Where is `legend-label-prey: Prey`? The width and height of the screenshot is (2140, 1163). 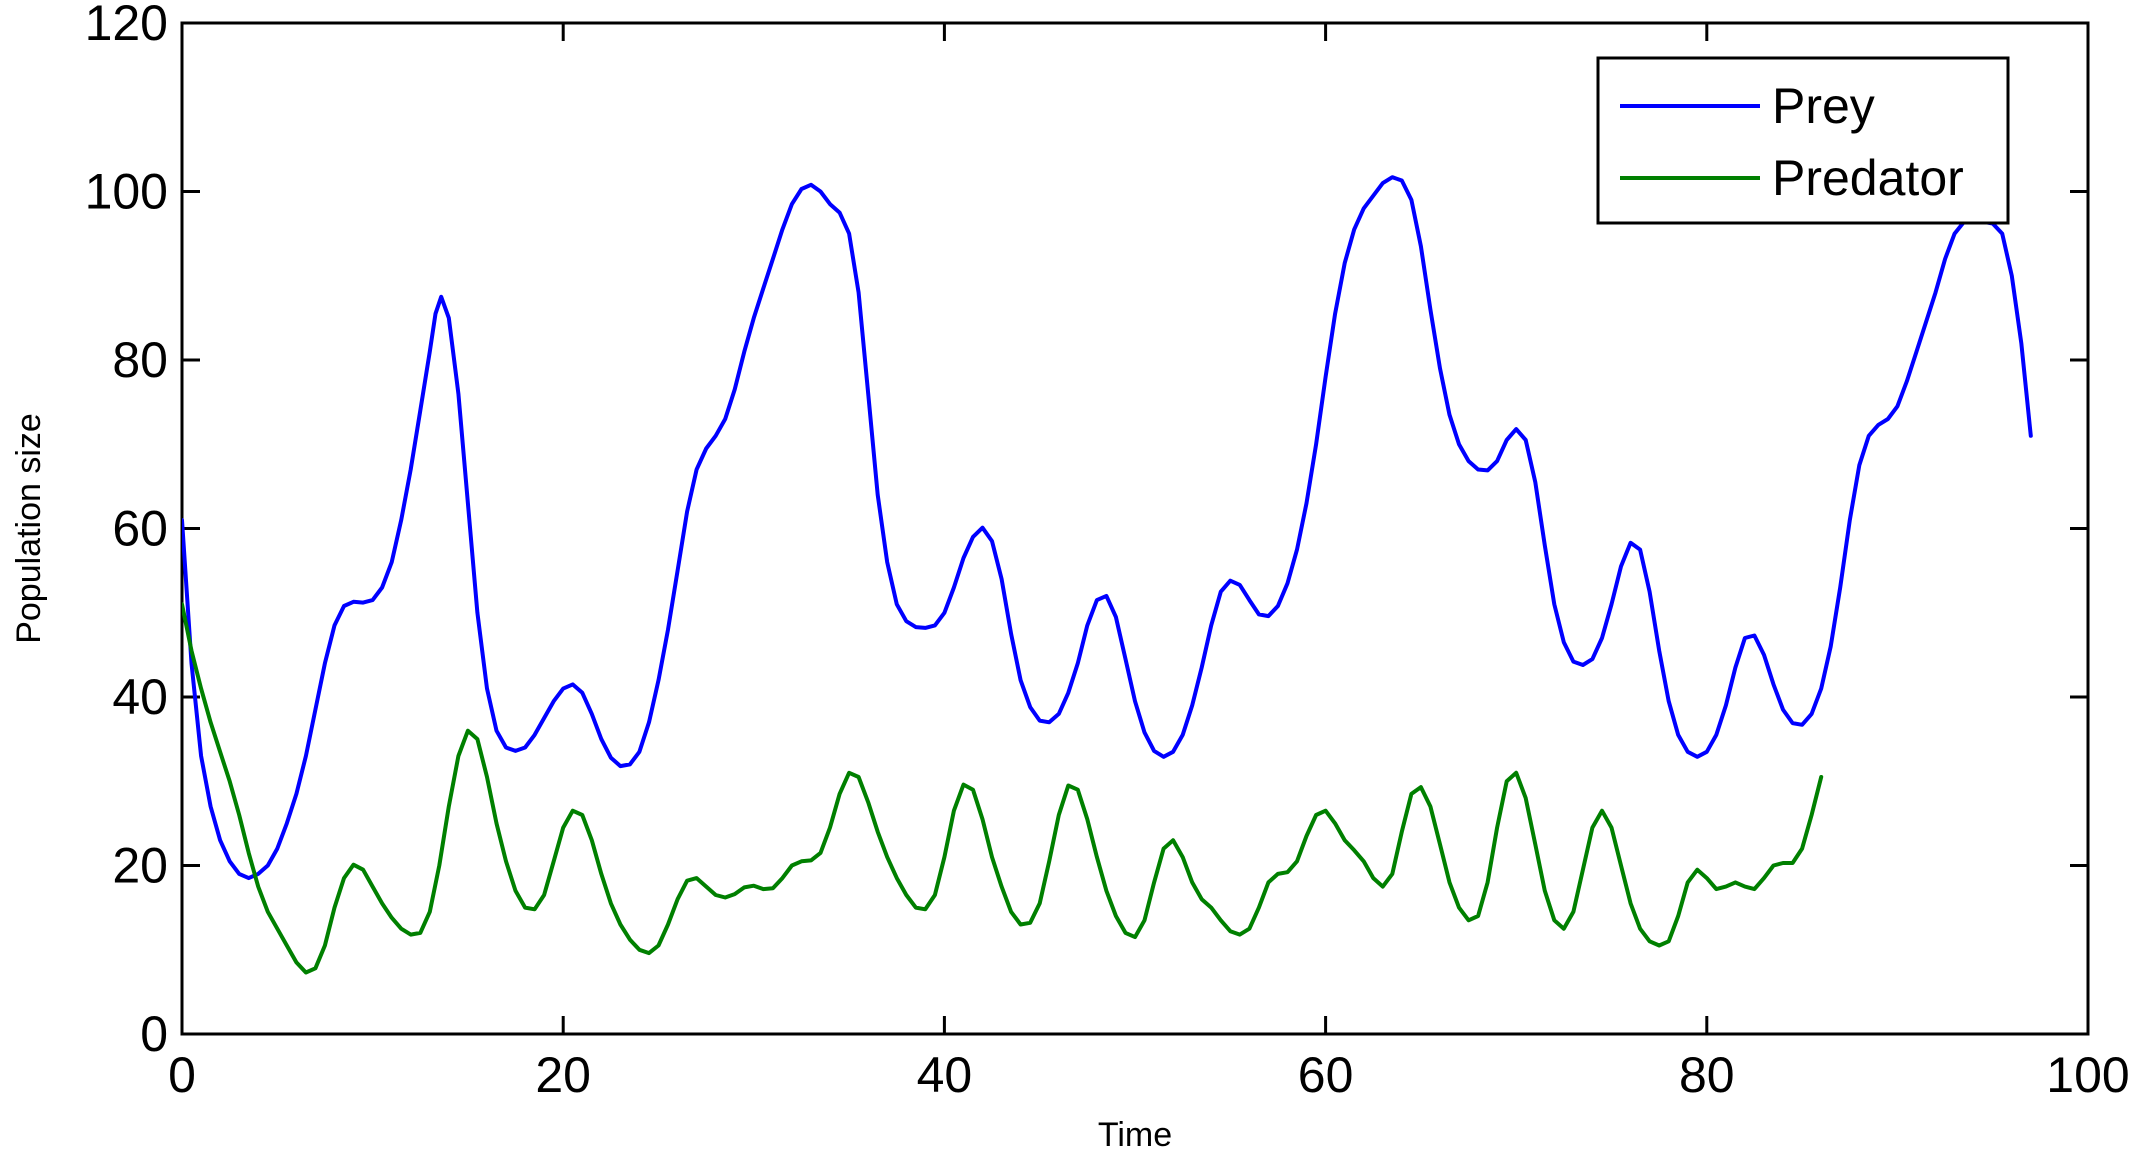
legend-label-prey: Prey is located at coordinates (1823, 106).